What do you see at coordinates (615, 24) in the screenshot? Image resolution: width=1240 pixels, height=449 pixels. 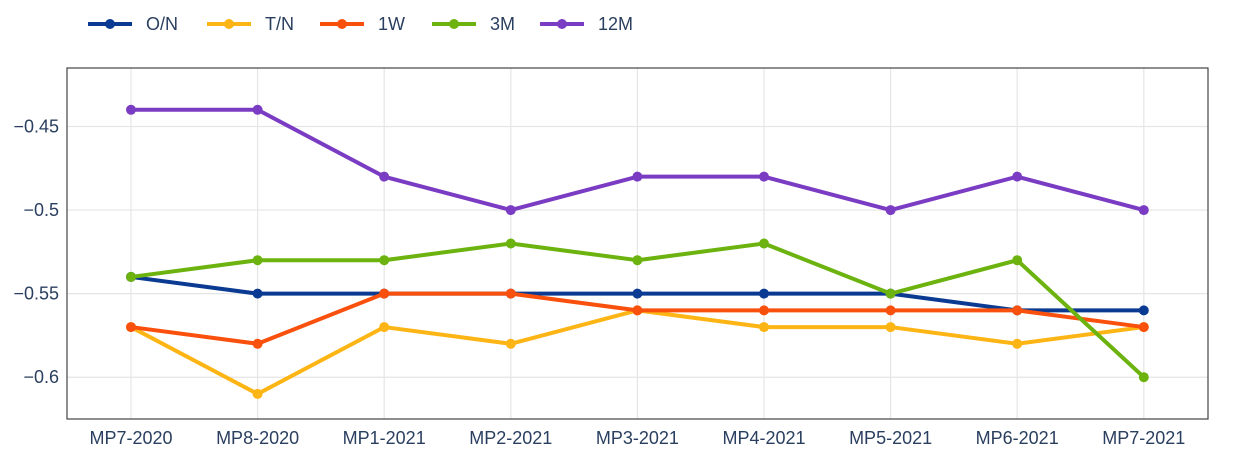 I see `legend-label: 12M` at bounding box center [615, 24].